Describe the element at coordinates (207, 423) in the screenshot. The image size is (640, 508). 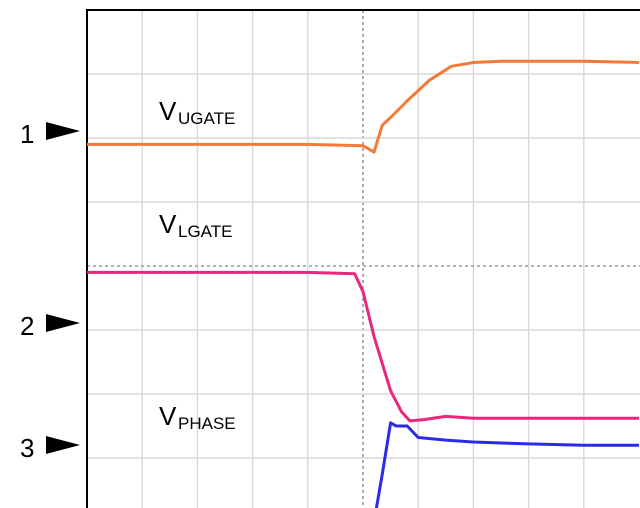
I see `label-vphase-sub: PHASE` at that location.